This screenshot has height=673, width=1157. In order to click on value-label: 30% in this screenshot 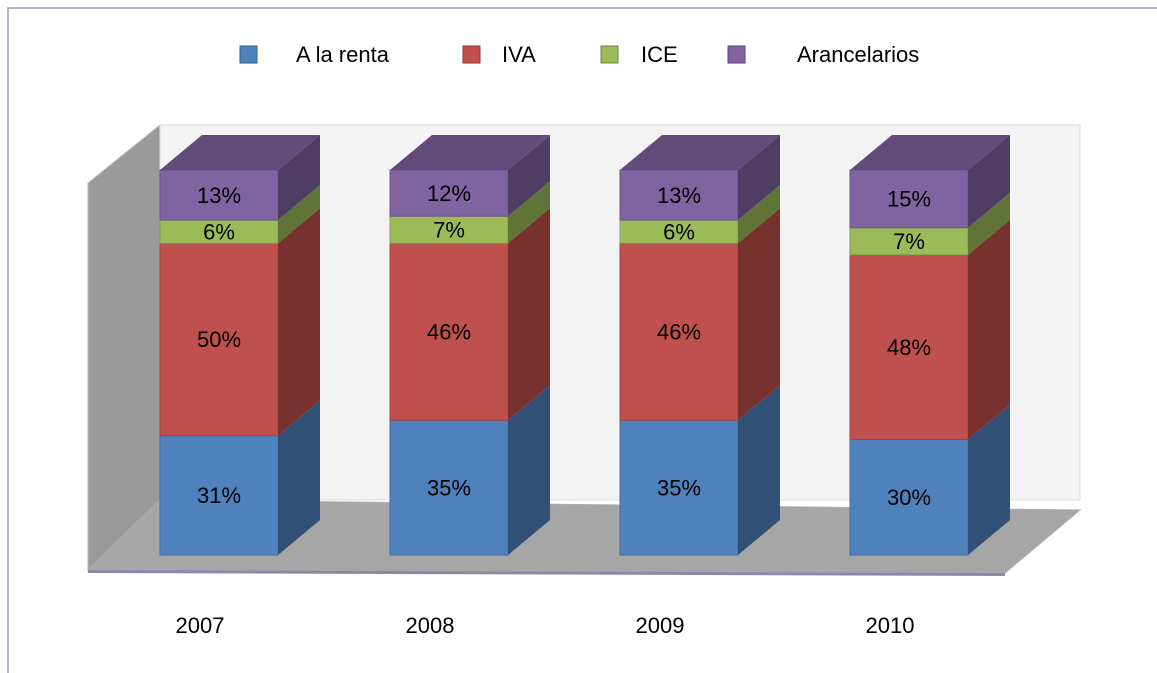, I will do `click(909, 497)`.